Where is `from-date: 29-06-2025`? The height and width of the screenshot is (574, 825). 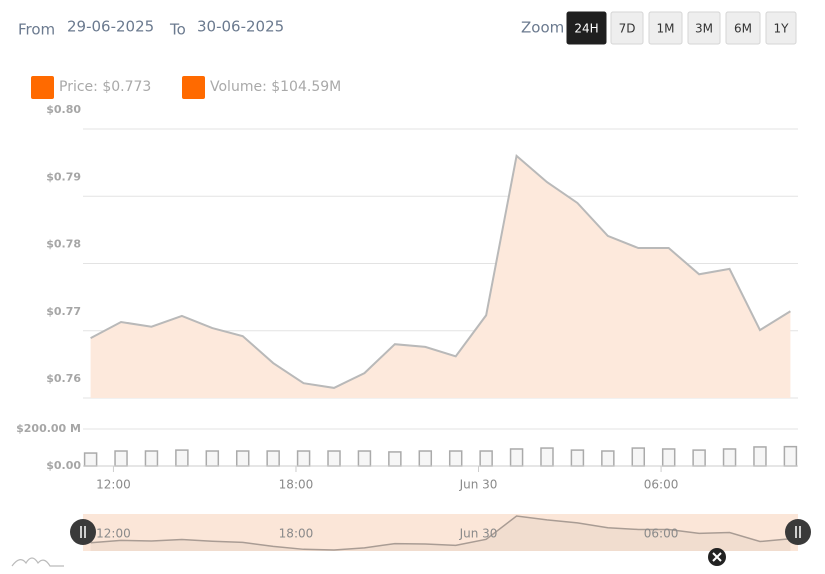 from-date: 29-06-2025 is located at coordinates (110, 27).